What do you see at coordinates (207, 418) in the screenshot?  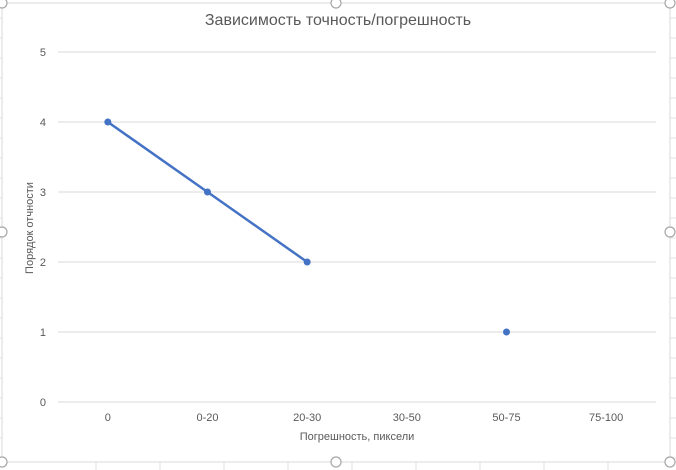 I see `x-tick-label: 0-20` at bounding box center [207, 418].